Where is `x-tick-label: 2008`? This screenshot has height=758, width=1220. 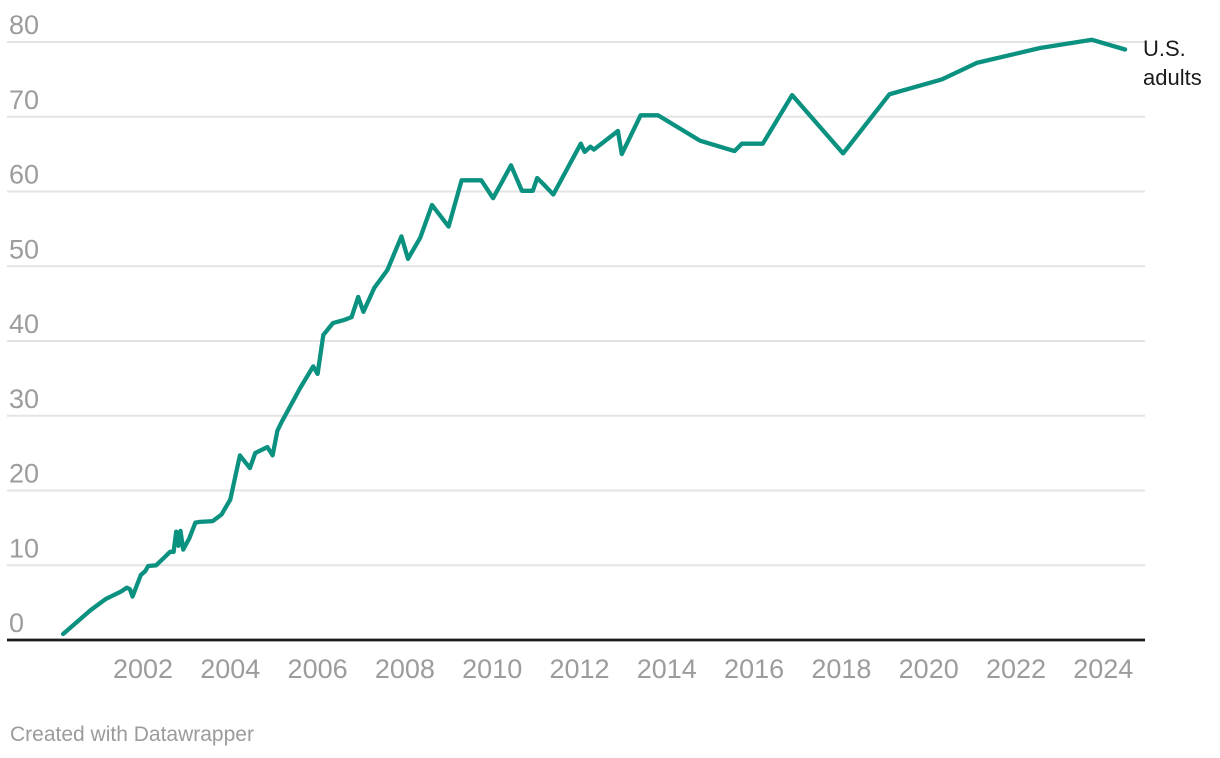
x-tick-label: 2008 is located at coordinates (405, 669).